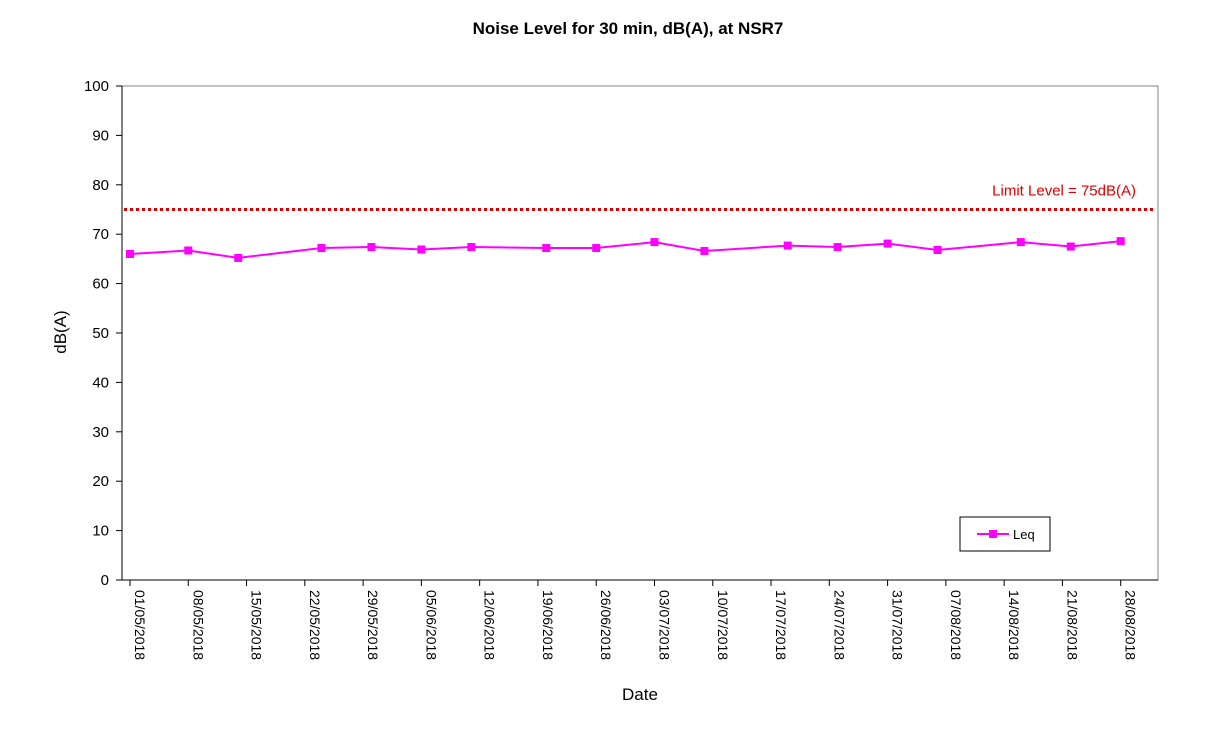 This screenshot has height=736, width=1208. I want to click on x-tick-label: 08/05/2018, so click(198, 625).